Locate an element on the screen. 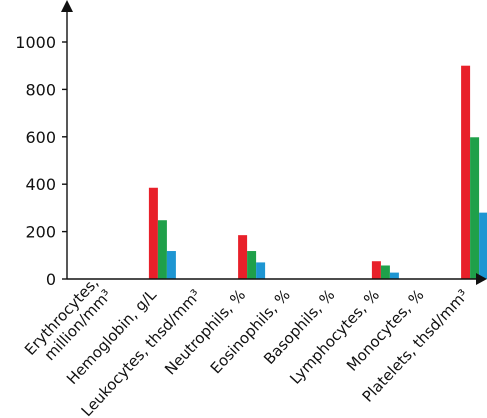  y-tick-label: 0 is located at coordinates (51, 279).